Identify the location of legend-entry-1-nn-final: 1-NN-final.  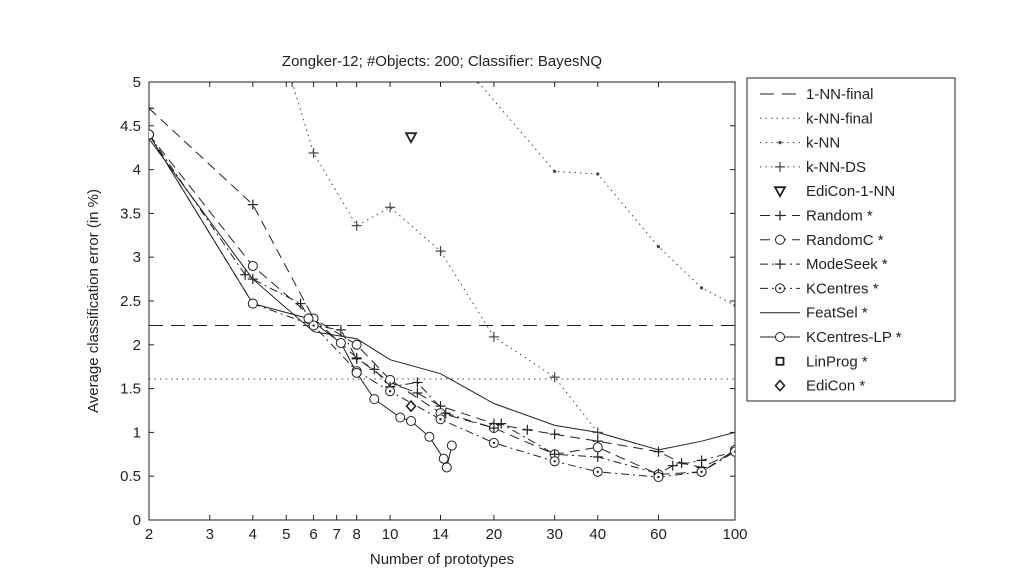
(817, 94).